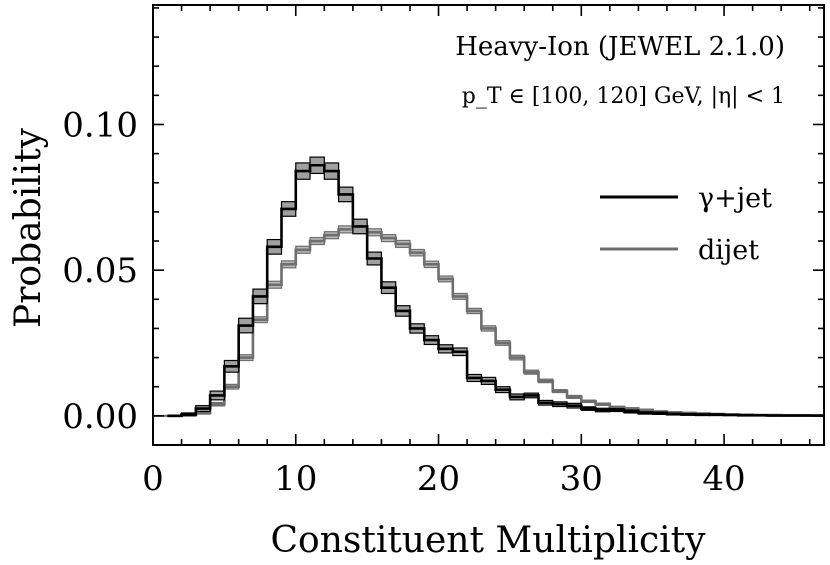 The image size is (830, 565). Describe the element at coordinates (728, 250) in the screenshot. I see `legend-label-dijet: dijet` at that location.